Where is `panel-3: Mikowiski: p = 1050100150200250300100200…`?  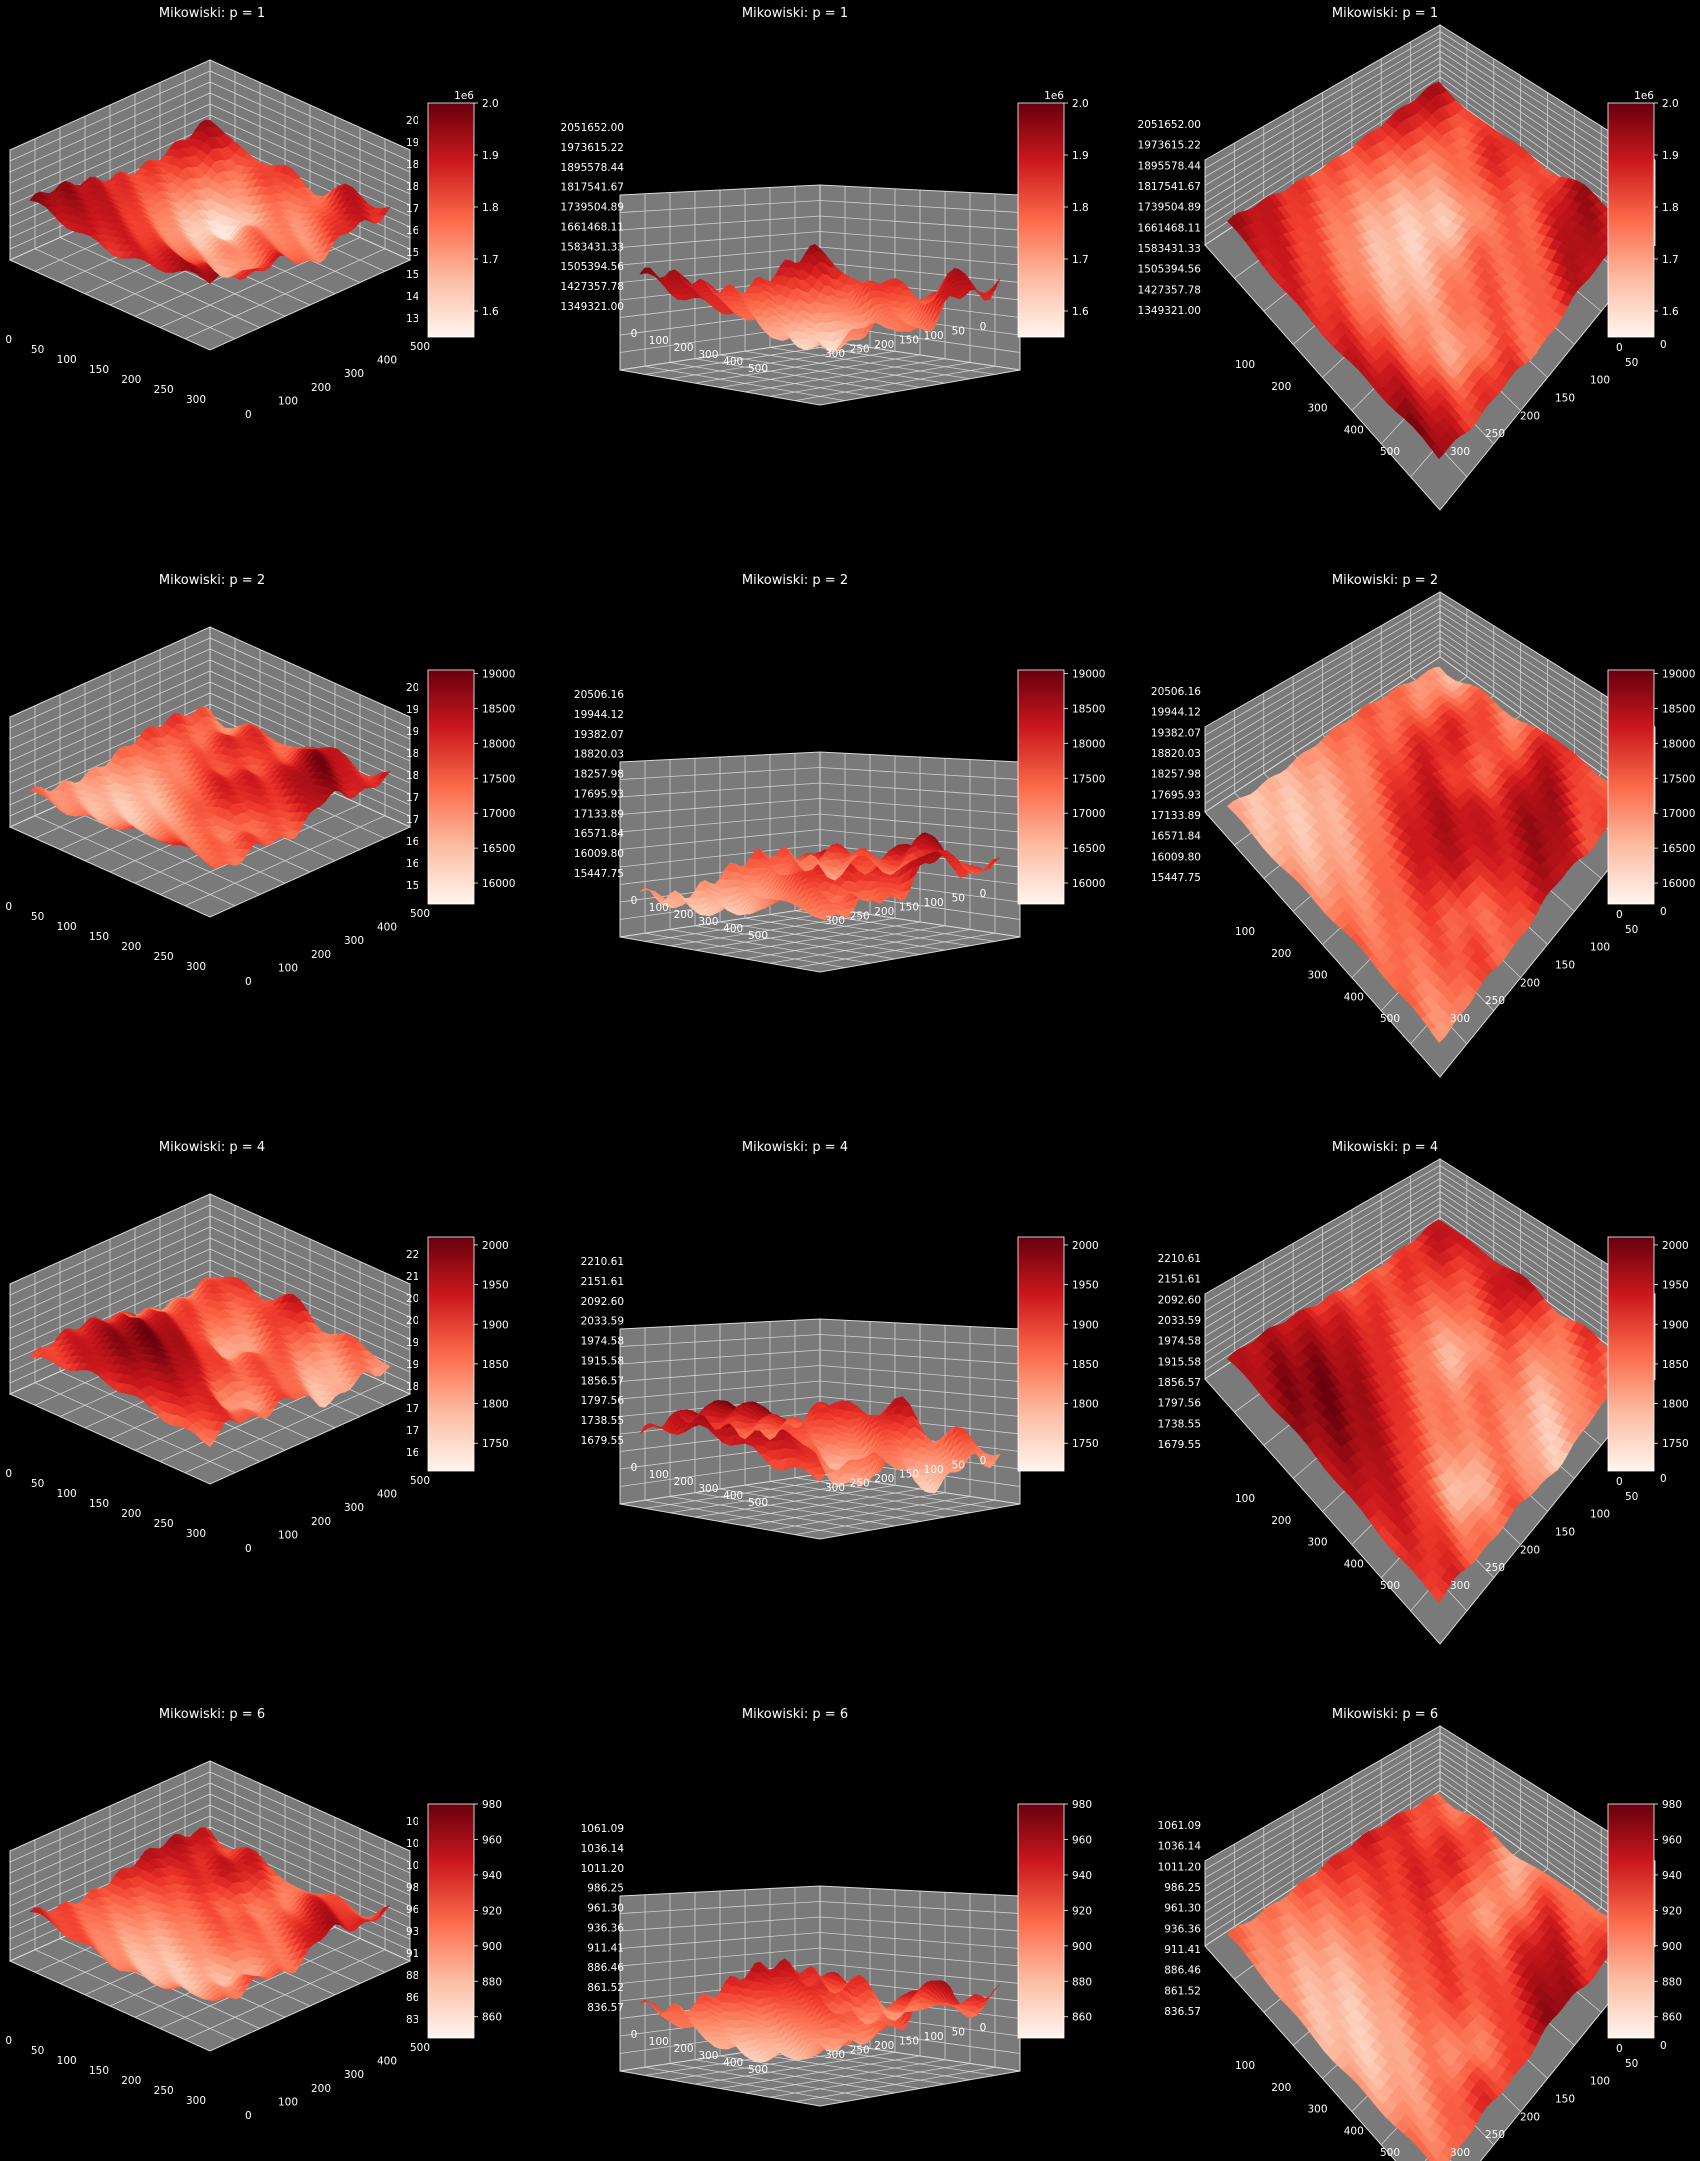 panel-3: Mikowiski: p = 1050100150200250300100200… is located at coordinates (1408, 258).